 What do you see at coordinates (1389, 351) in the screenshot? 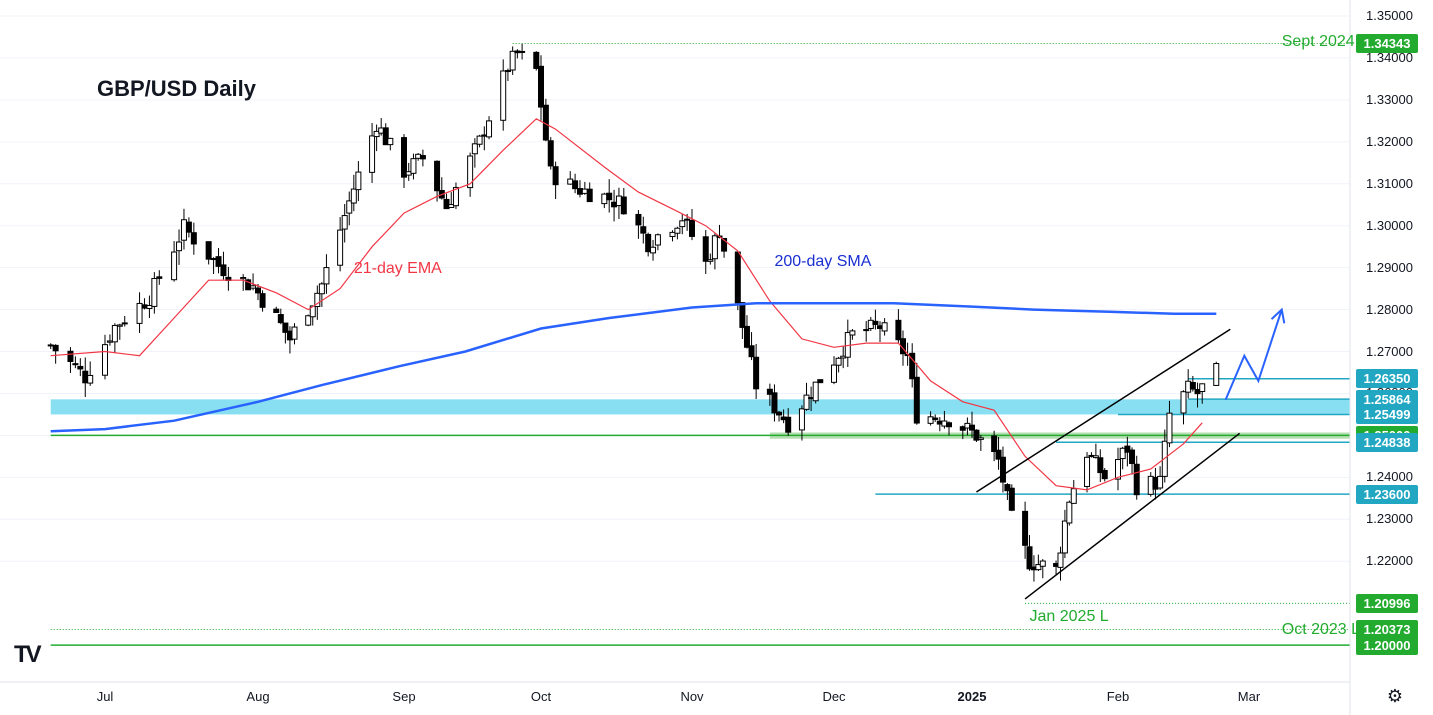
I see `y-tick-label: 1.27000` at bounding box center [1389, 351].